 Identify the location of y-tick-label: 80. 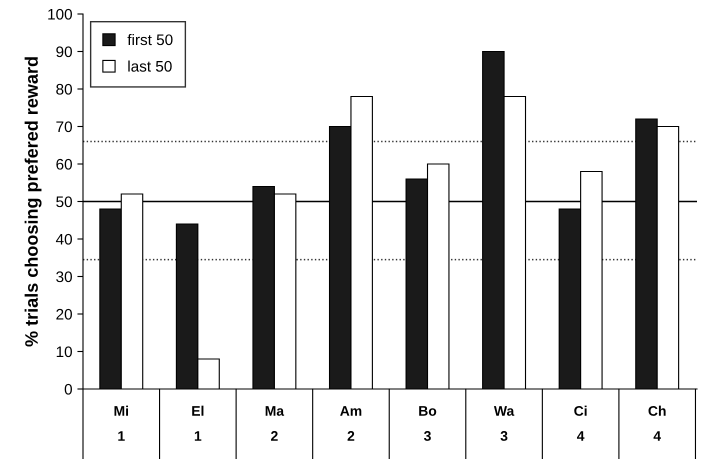
(64, 89).